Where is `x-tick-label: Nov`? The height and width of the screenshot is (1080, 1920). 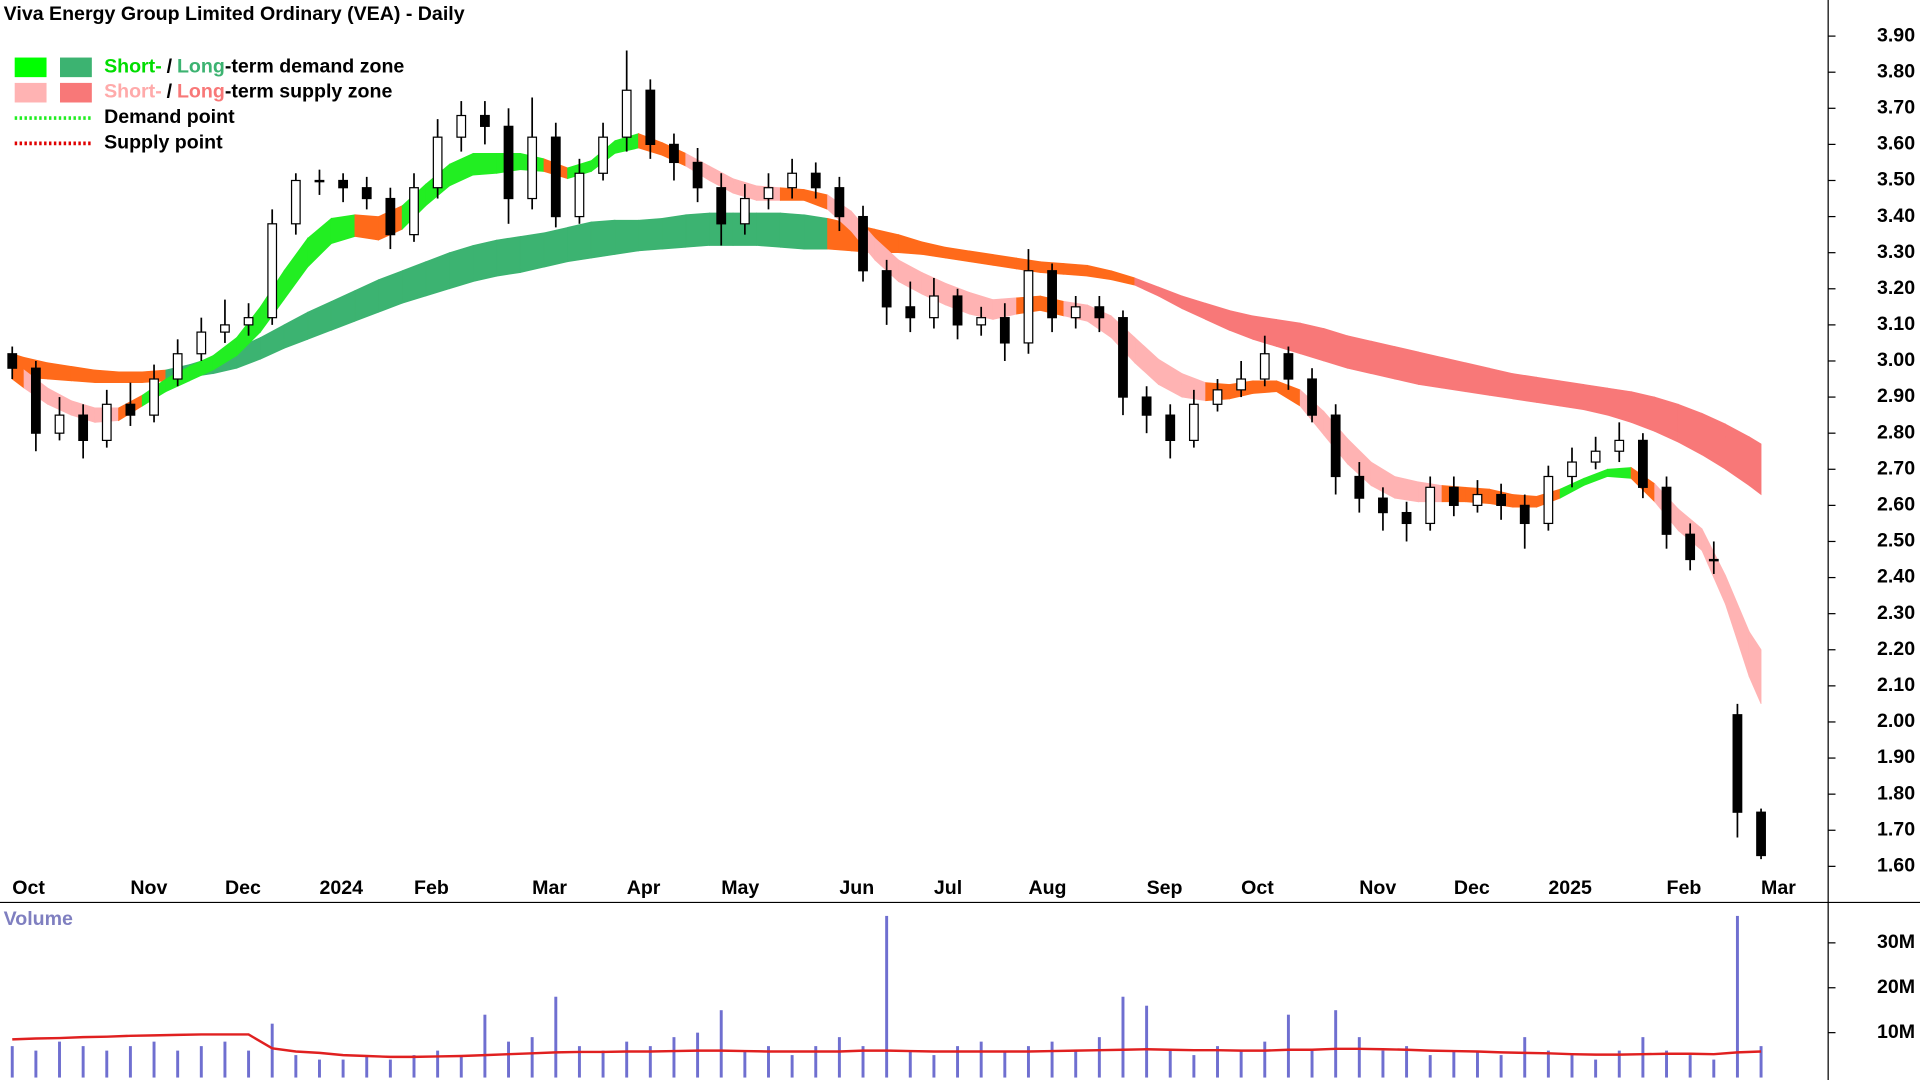 x-tick-label: Nov is located at coordinates (1377, 888).